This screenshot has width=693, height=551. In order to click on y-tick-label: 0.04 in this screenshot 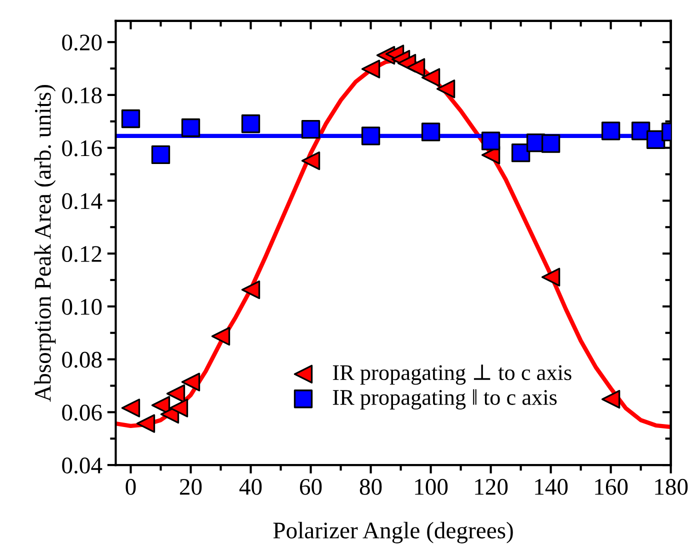, I will do `click(82, 466)`.